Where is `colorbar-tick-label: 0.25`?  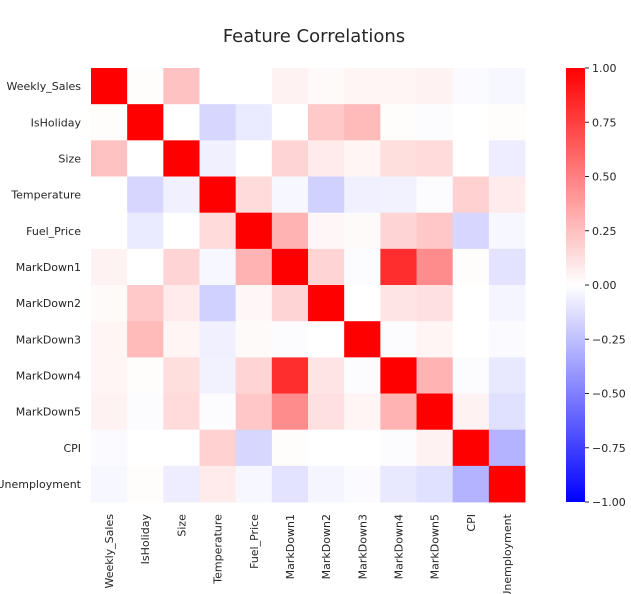 colorbar-tick-label: 0.25 is located at coordinates (604, 231).